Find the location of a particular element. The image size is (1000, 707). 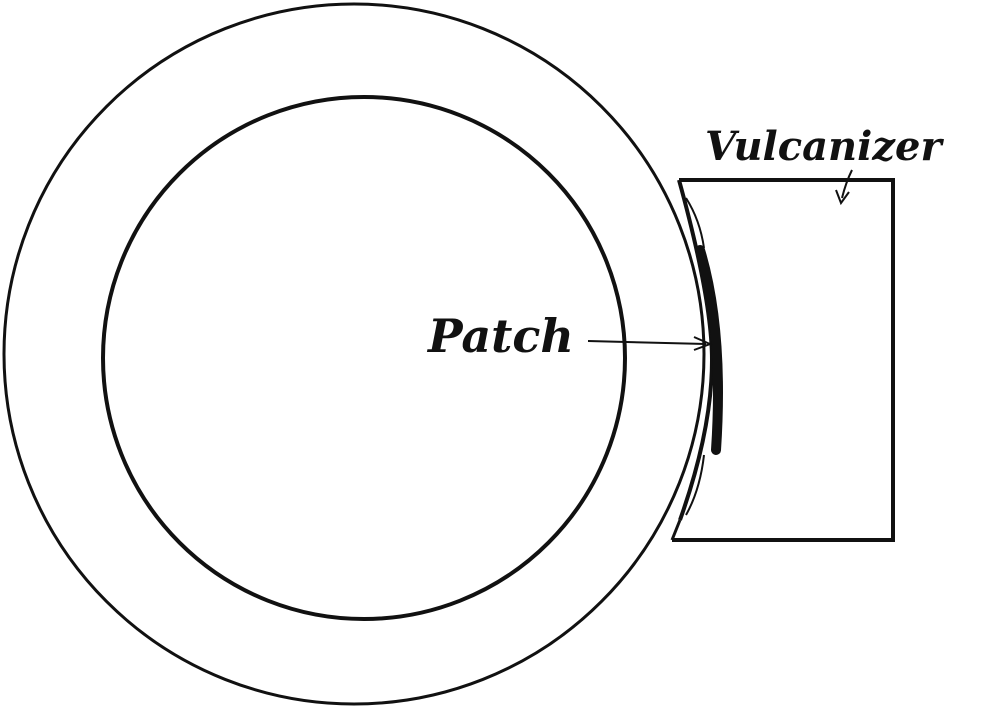

patch-arc is located at coordinates (709, 350).